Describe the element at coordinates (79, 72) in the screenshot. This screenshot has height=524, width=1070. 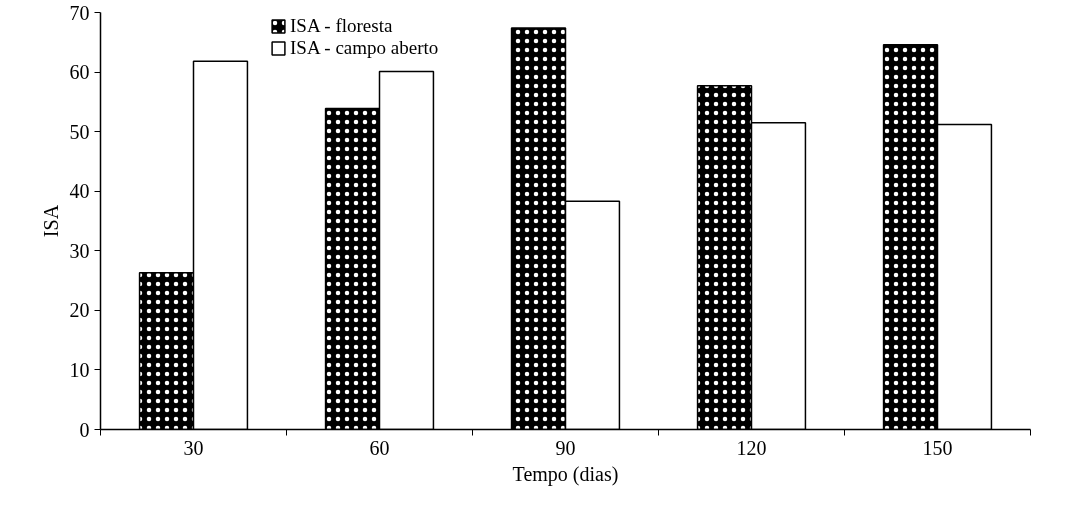
I see `y-tick-label: 60` at that location.